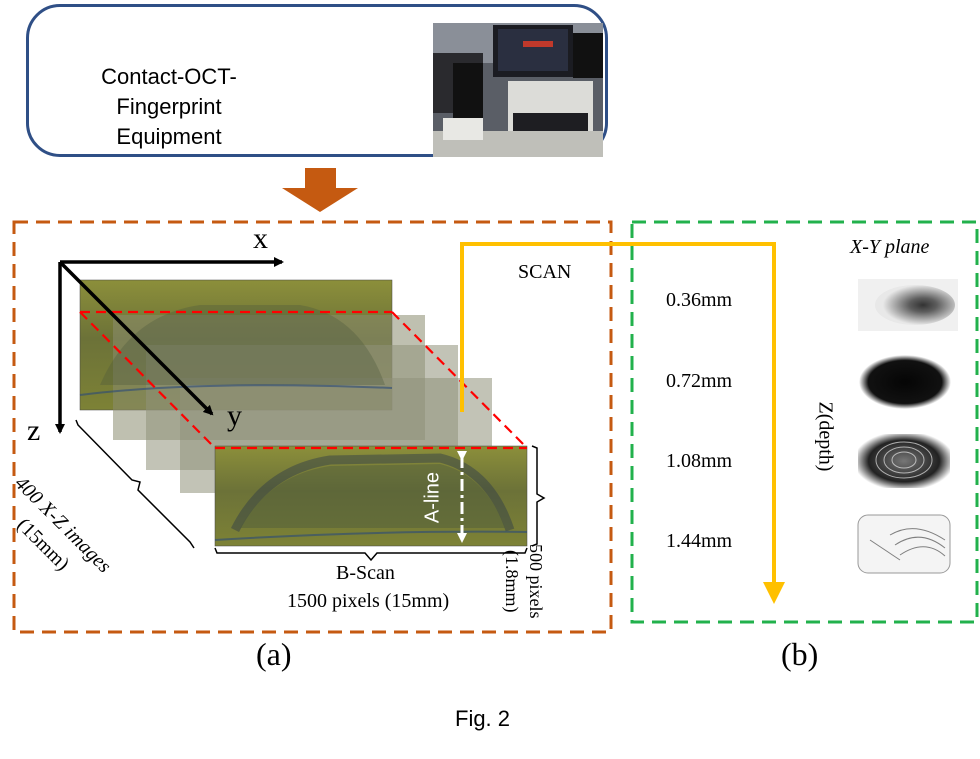 Image resolution: width=980 pixels, height=759 pixels. What do you see at coordinates (320, 190) in the screenshot?
I see `down-arrow-icon` at bounding box center [320, 190].